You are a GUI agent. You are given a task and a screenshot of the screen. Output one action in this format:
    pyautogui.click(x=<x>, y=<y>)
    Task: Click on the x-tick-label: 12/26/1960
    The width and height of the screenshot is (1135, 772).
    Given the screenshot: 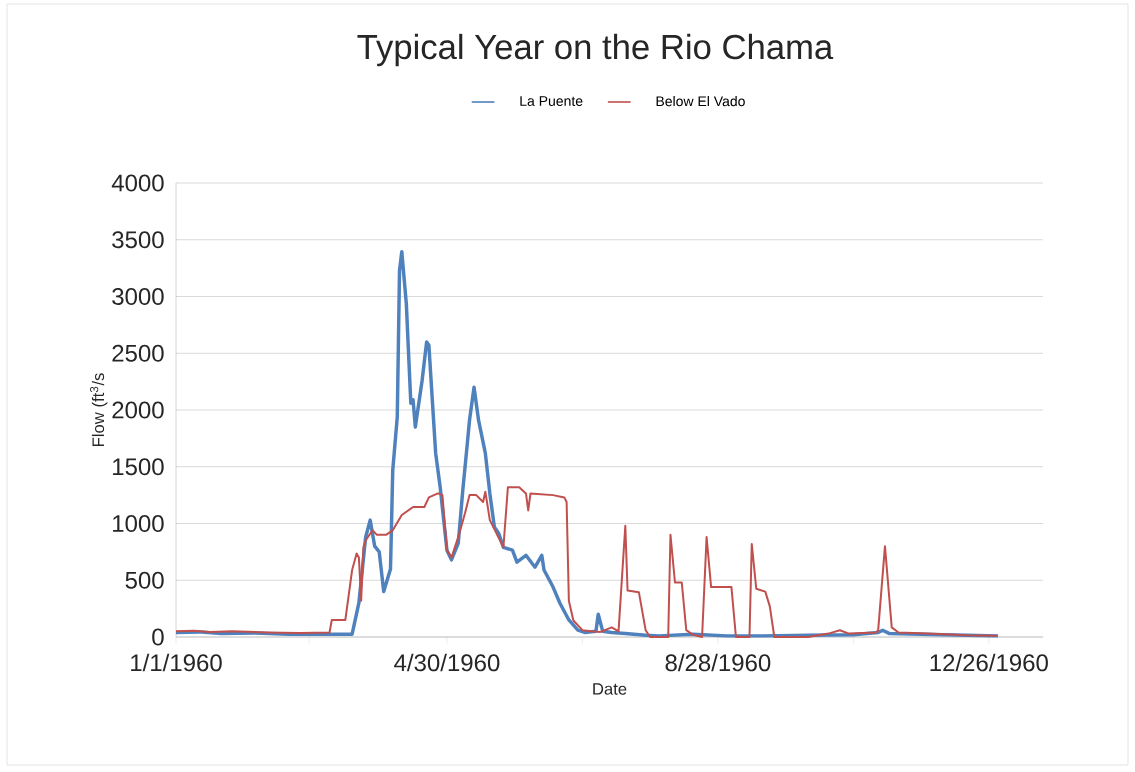 What is the action you would take?
    pyautogui.click(x=989, y=662)
    